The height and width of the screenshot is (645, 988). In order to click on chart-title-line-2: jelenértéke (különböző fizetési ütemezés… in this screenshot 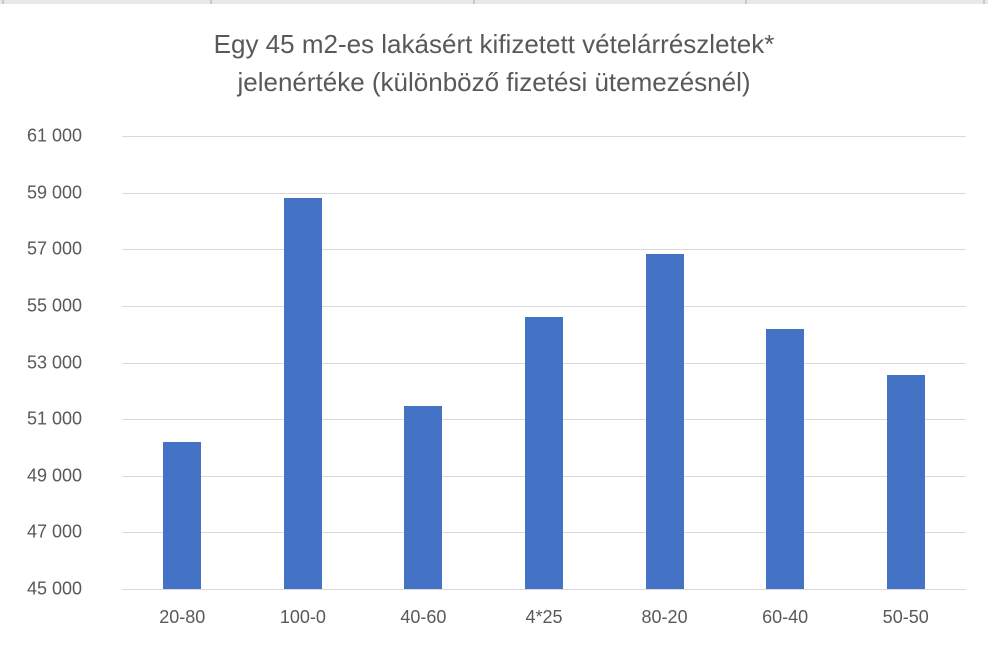, I will do `click(494, 82)`.